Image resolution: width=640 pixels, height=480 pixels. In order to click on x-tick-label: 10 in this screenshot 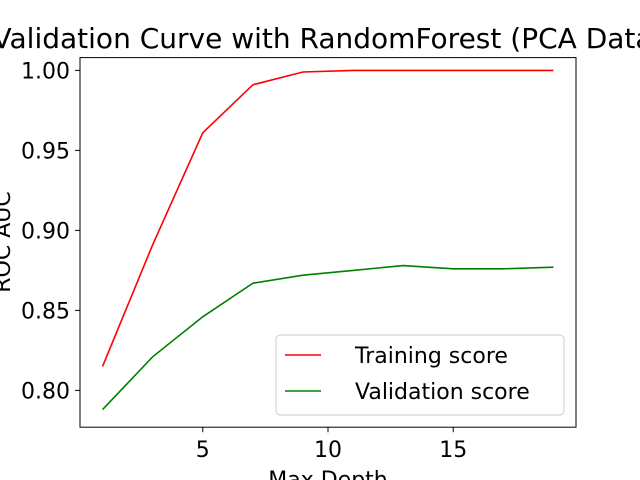, I will do `click(328, 450)`.